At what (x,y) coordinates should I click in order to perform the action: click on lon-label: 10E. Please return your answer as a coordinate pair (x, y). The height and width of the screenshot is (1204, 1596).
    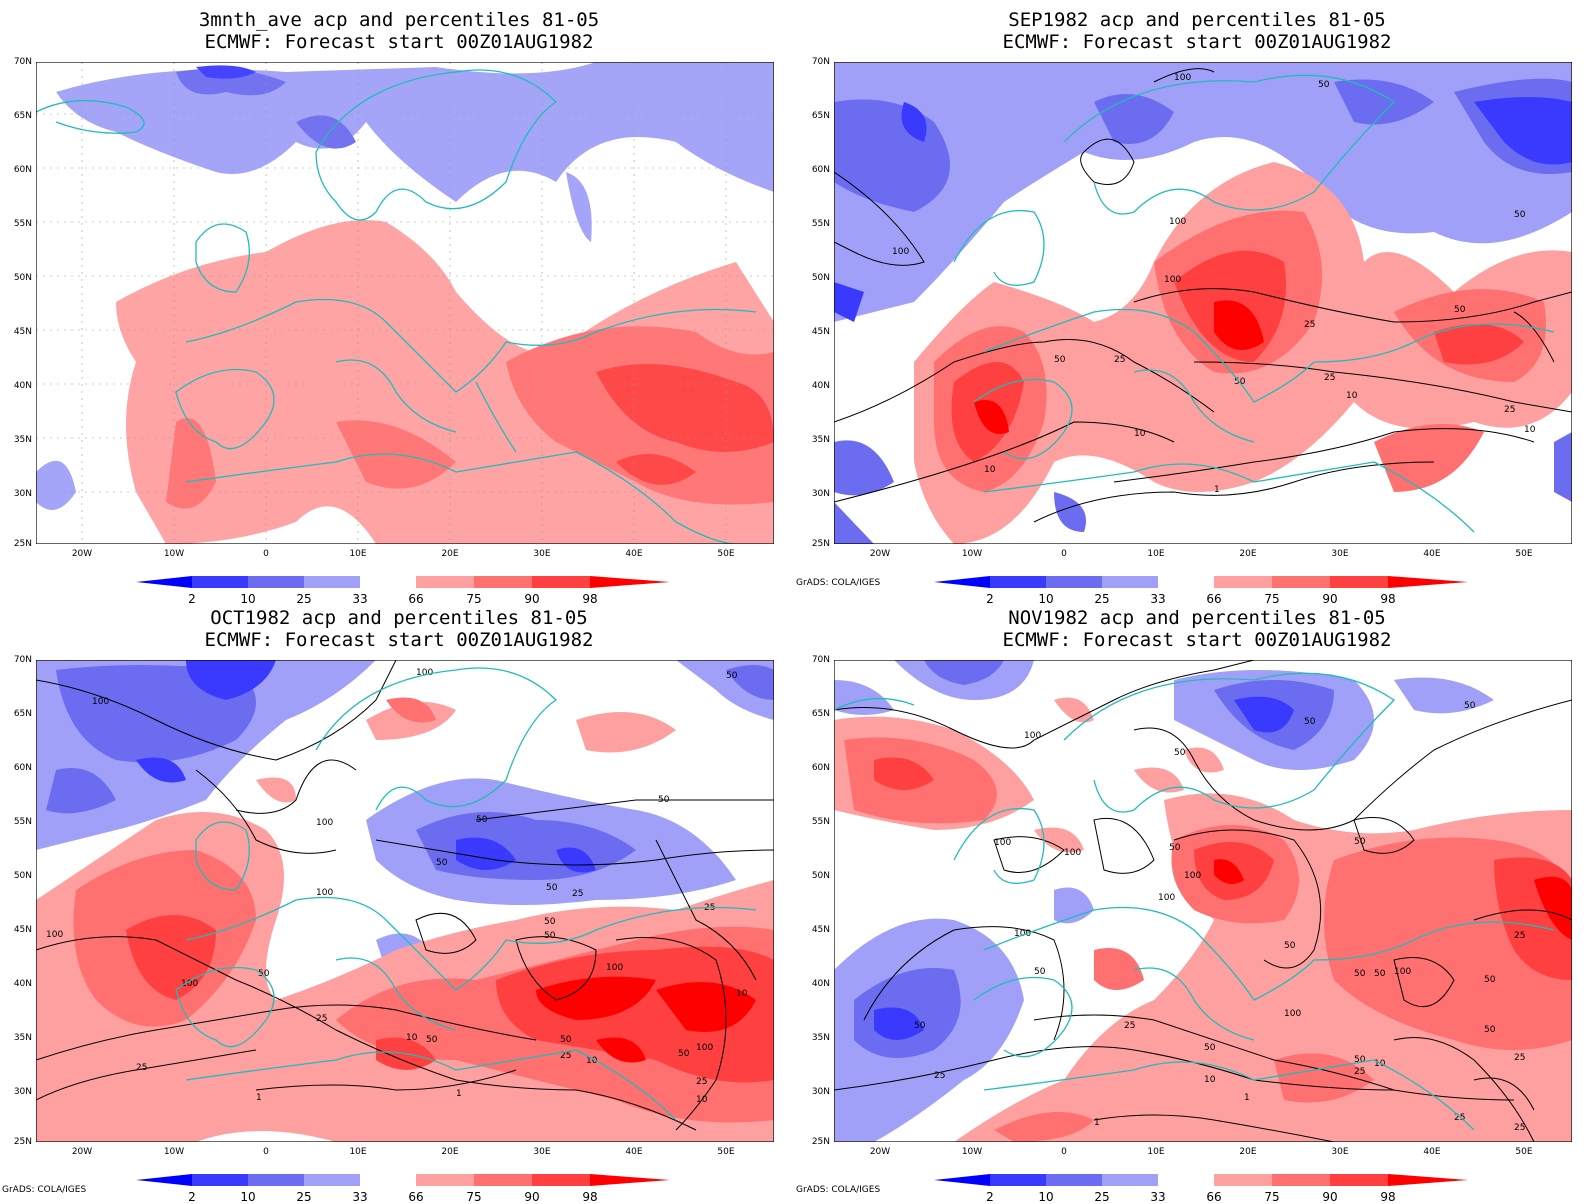
    Looking at the image, I should click on (1156, 1152).